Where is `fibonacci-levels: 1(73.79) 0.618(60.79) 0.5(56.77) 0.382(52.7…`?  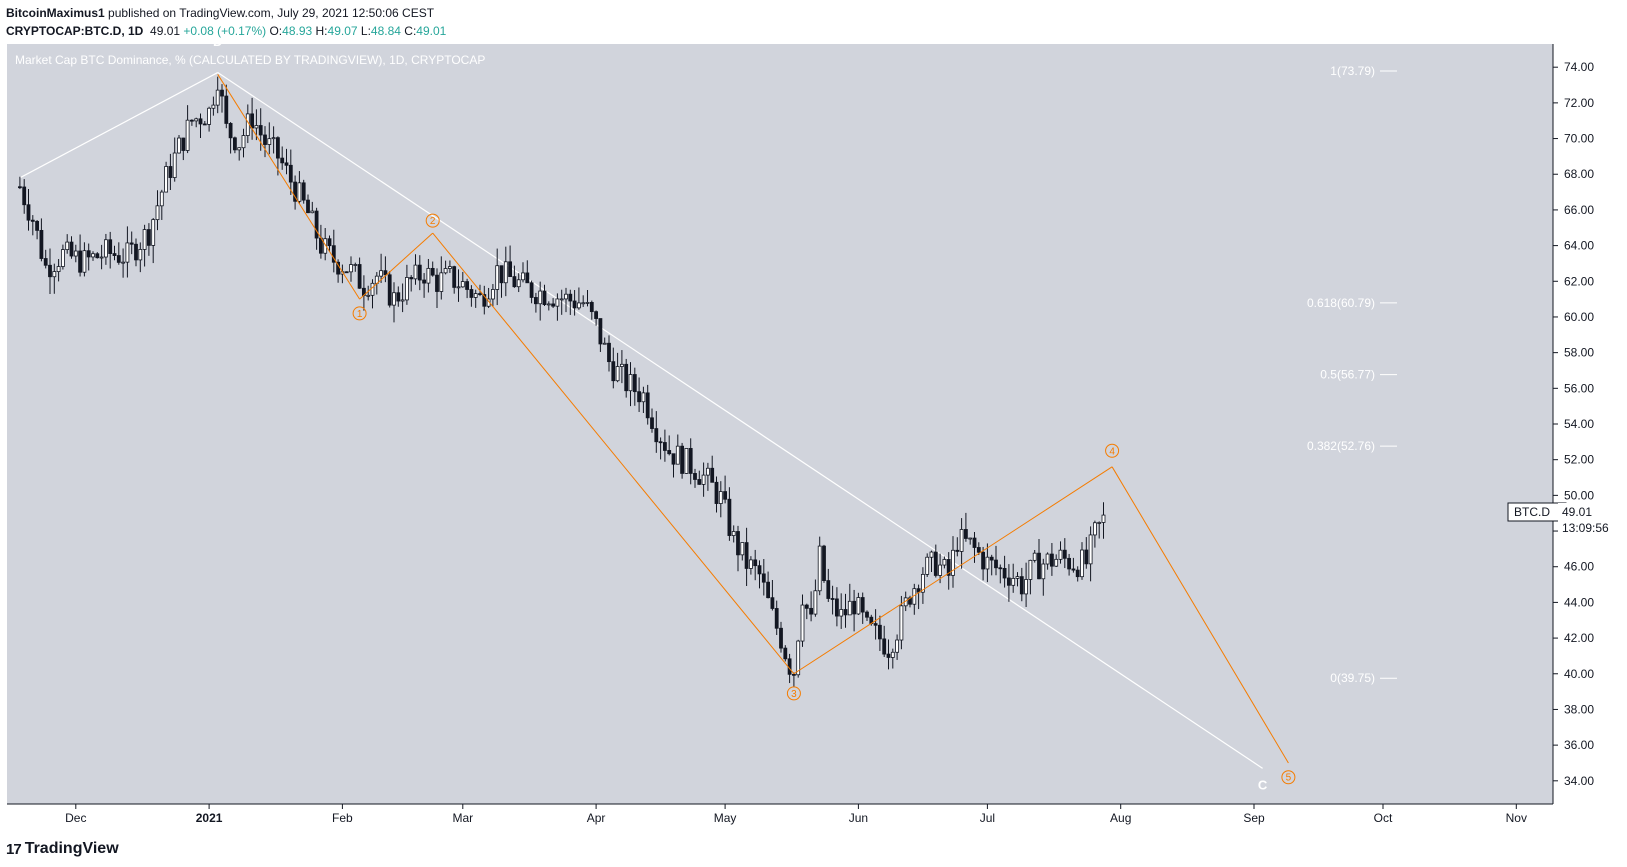
fibonacci-levels: 1(73.79) 0.618(60.79) 0.5(56.77) 0.382(52.7… is located at coordinates (1352, 374).